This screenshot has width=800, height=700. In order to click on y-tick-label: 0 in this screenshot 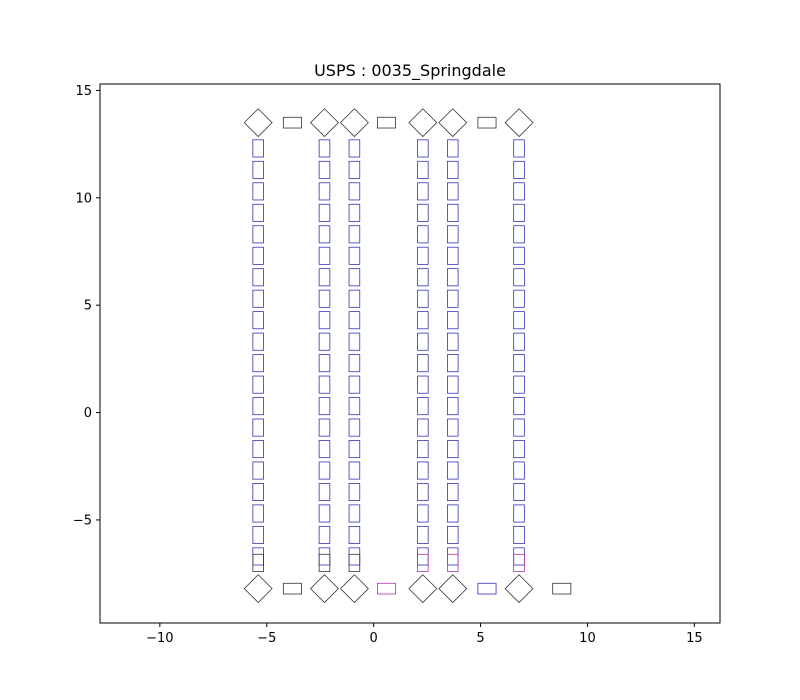, I will do `click(88, 413)`.